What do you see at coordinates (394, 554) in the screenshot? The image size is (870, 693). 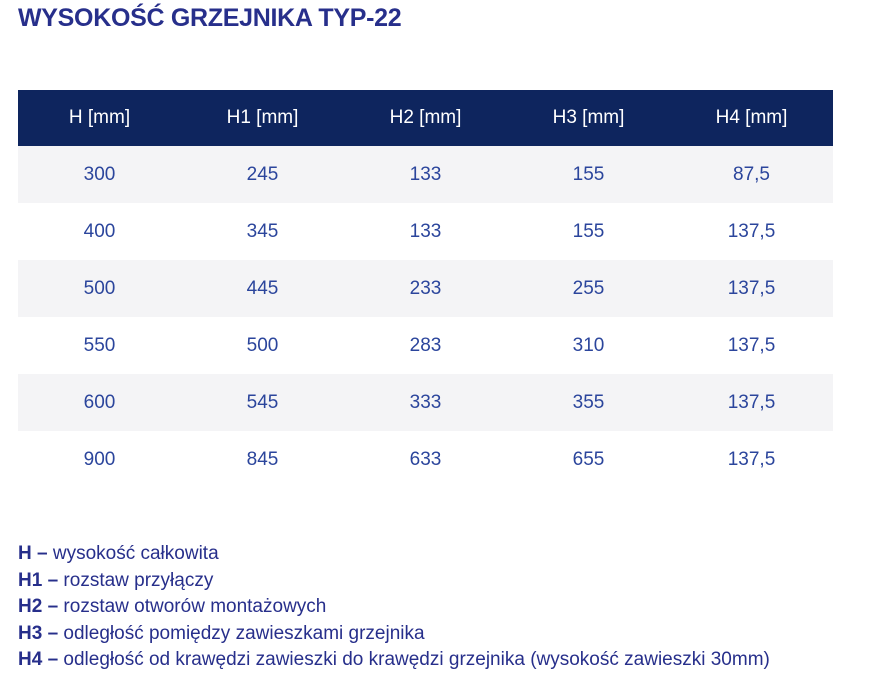 I see `legend-item-h: H – wysokość całkowita` at bounding box center [394, 554].